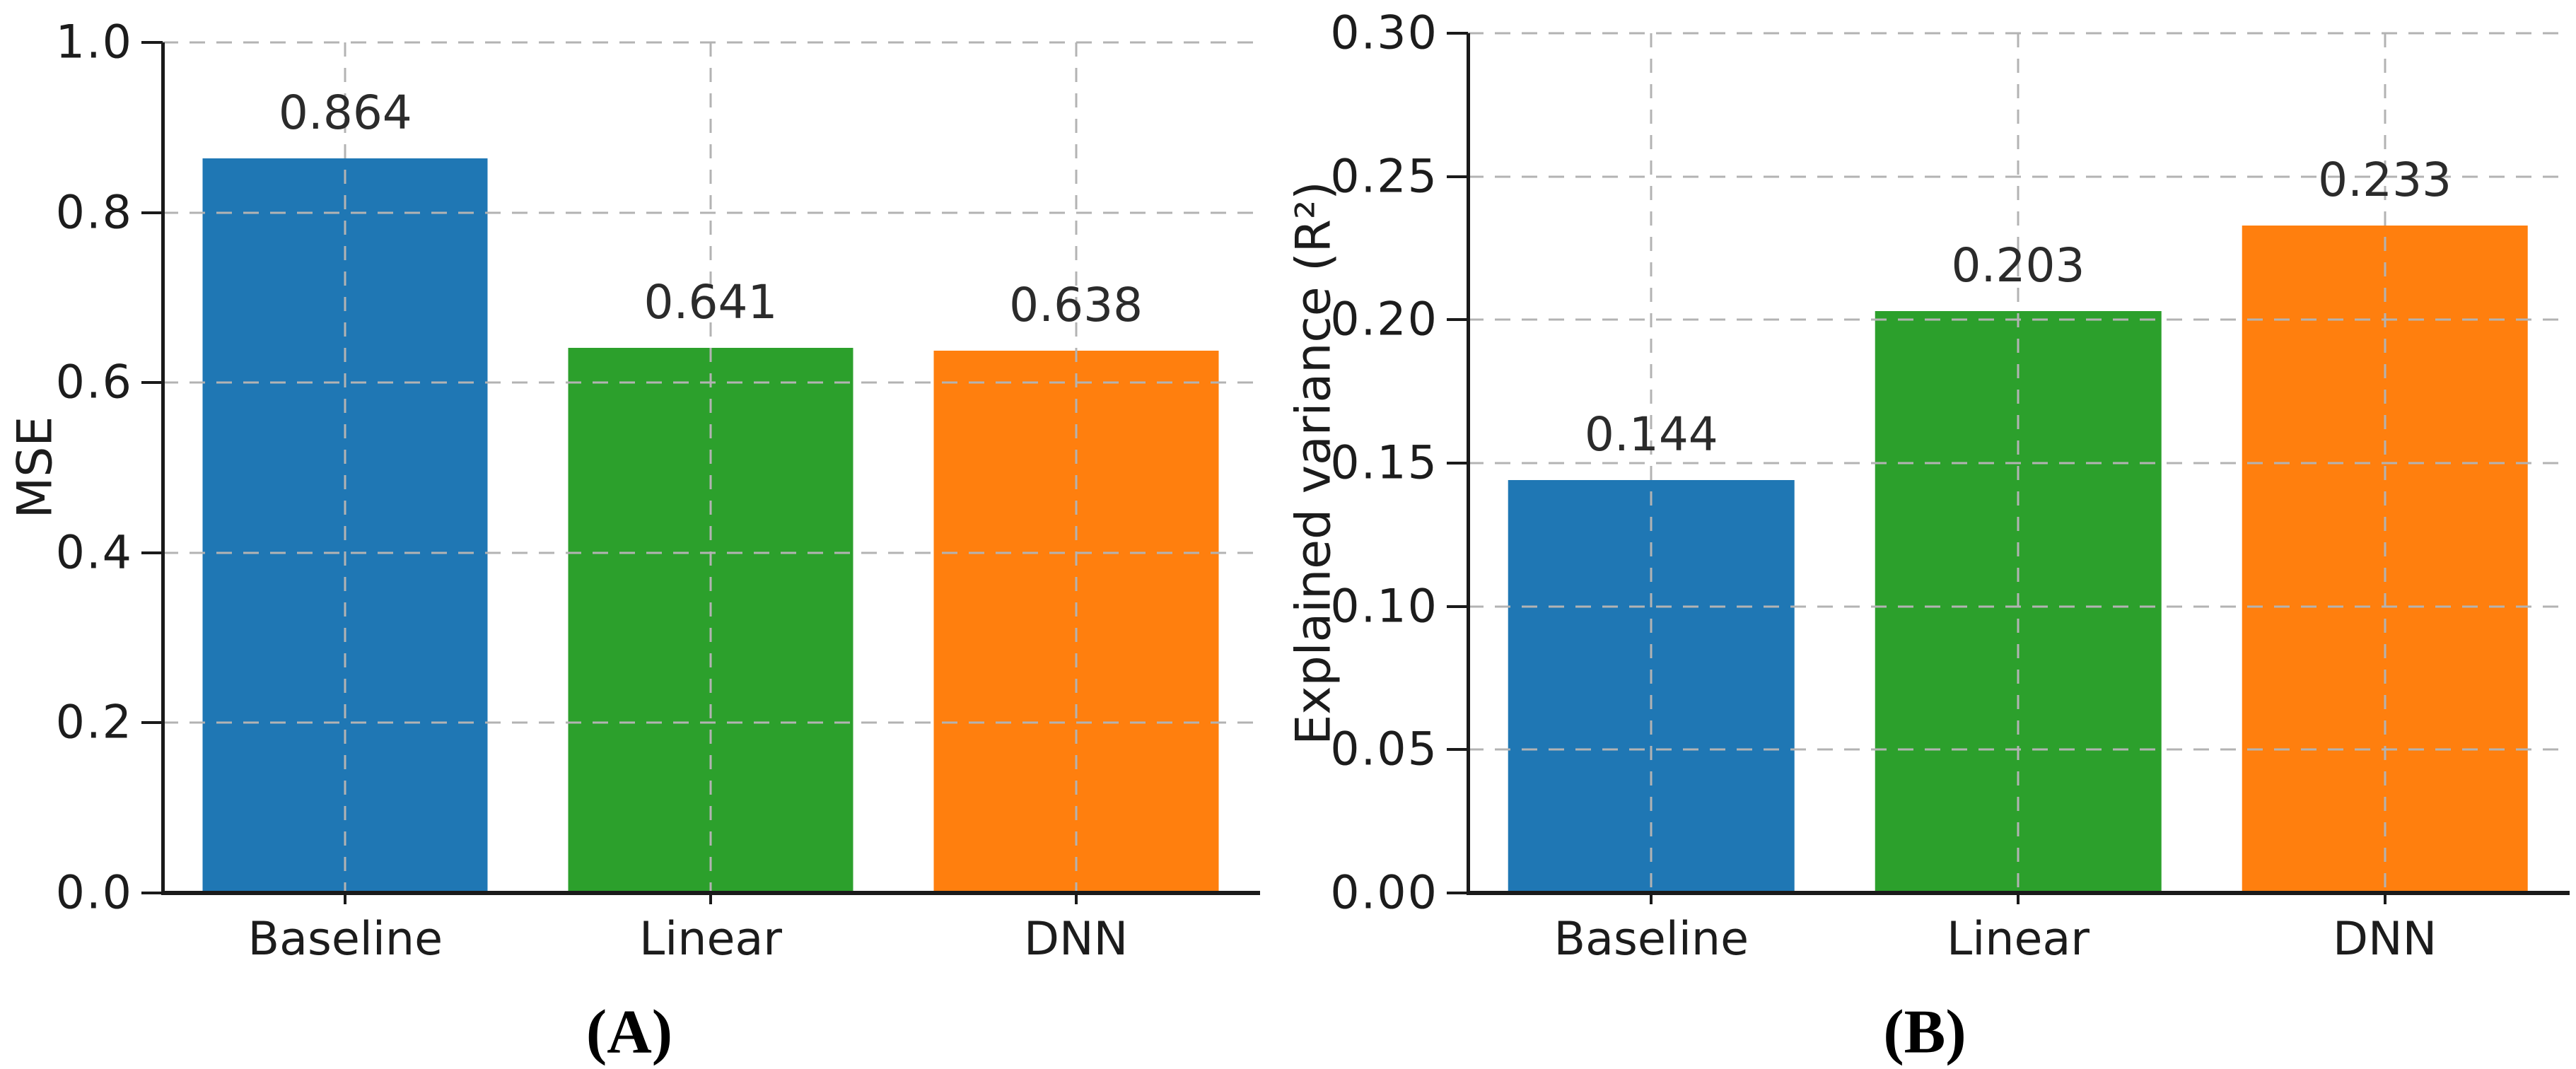  I want to click on y-tick-label: 0.6, so click(94, 382).